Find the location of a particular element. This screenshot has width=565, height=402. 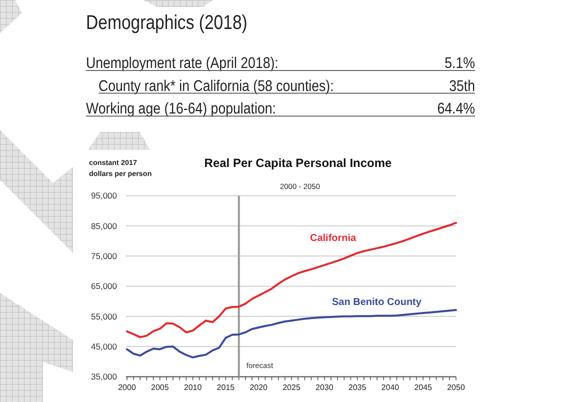

text: Unemployment rate (April 2018): is located at coordinates (182, 63).